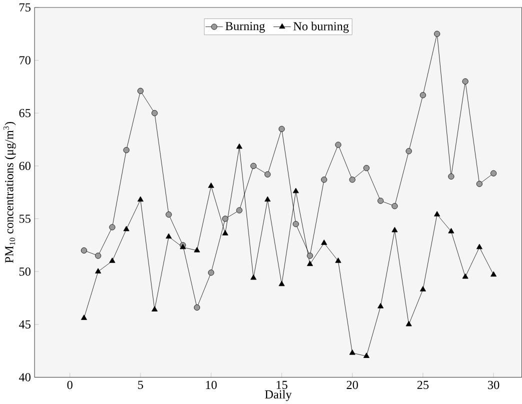 The image size is (522, 404). I want to click on y-tick-label: 70, so click(25, 60).